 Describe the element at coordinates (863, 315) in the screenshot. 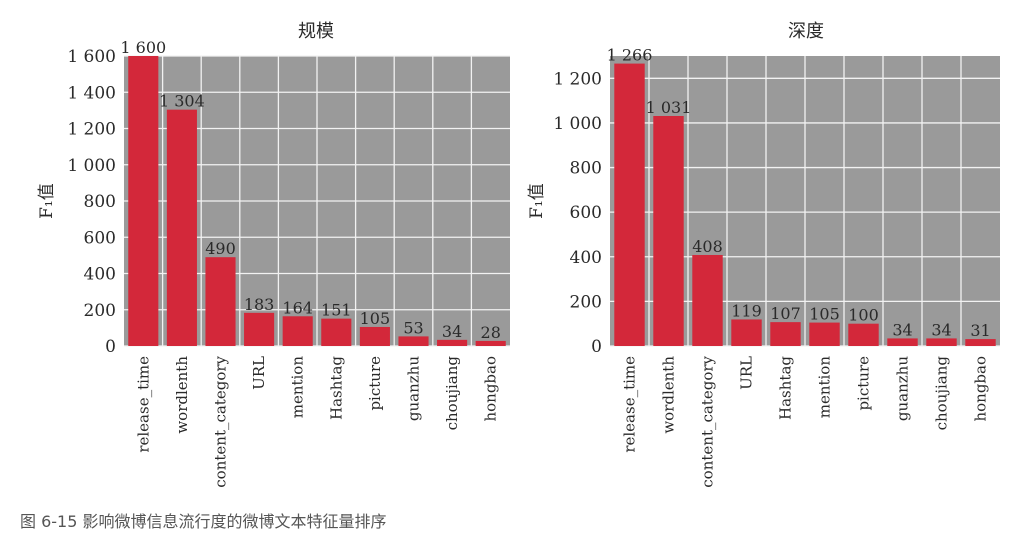

I see `bar-value-label: 100` at that location.